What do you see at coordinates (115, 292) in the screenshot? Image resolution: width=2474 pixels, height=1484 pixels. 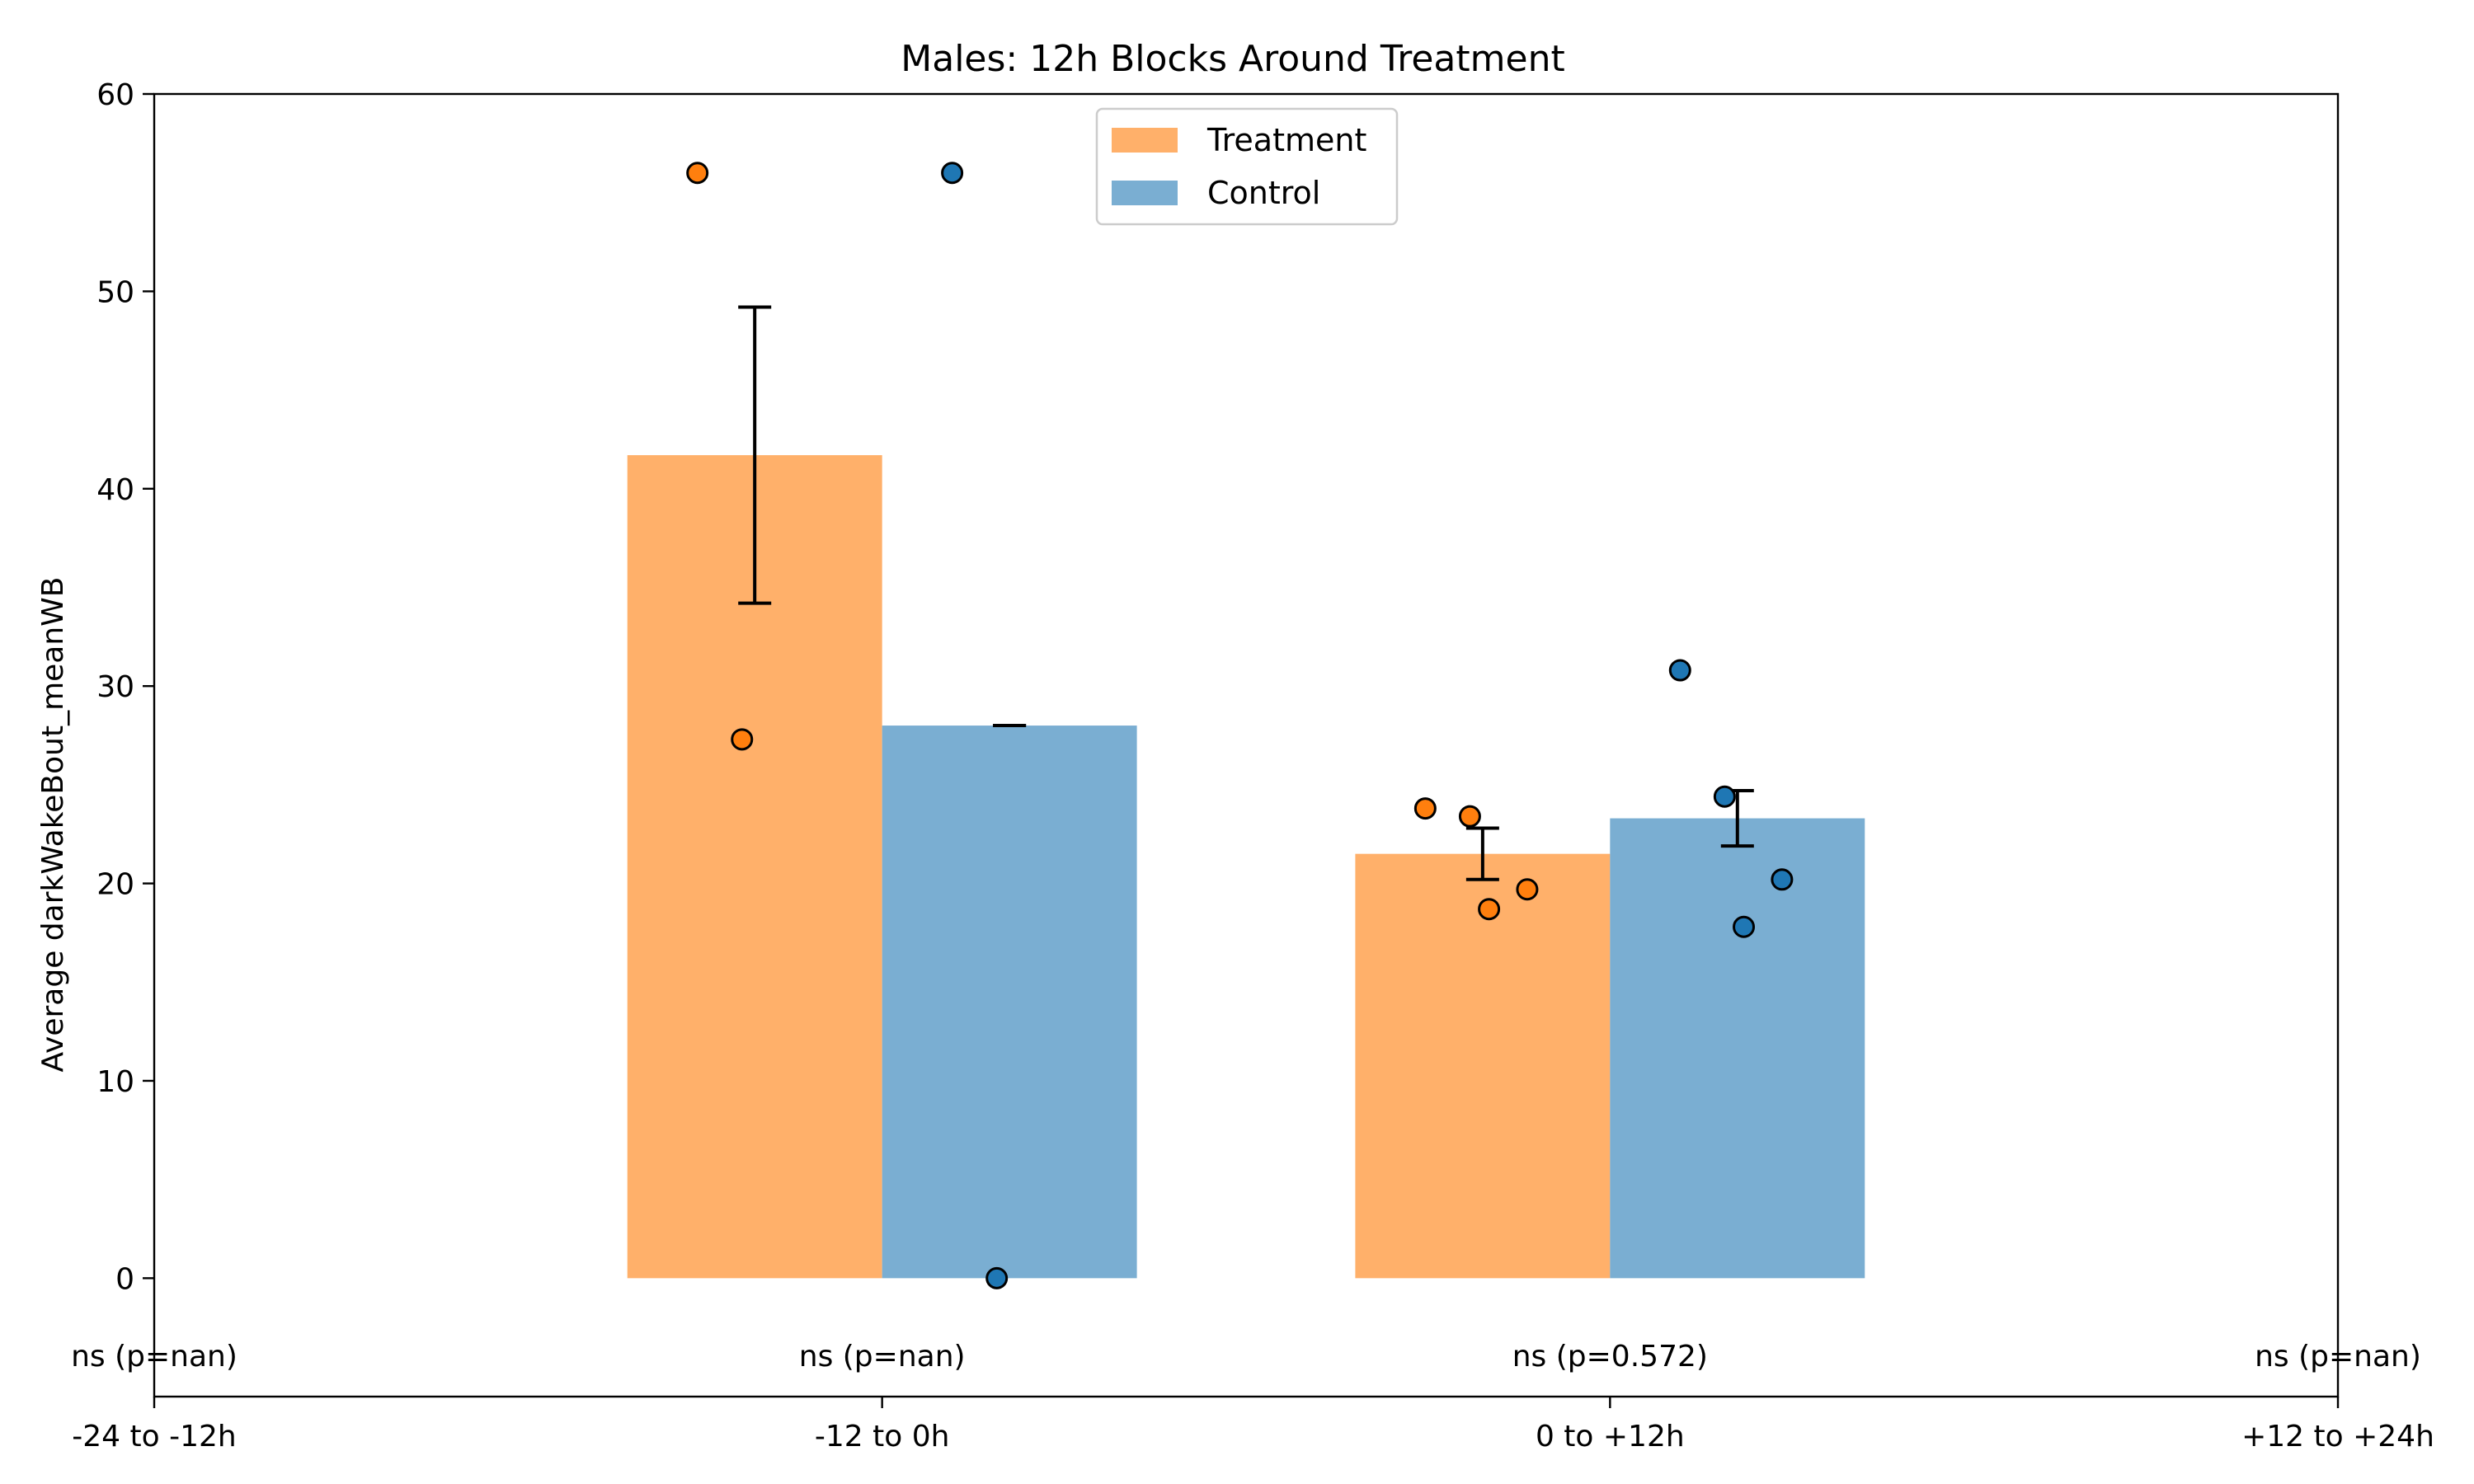 I see `y-tick-label: 50` at bounding box center [115, 292].